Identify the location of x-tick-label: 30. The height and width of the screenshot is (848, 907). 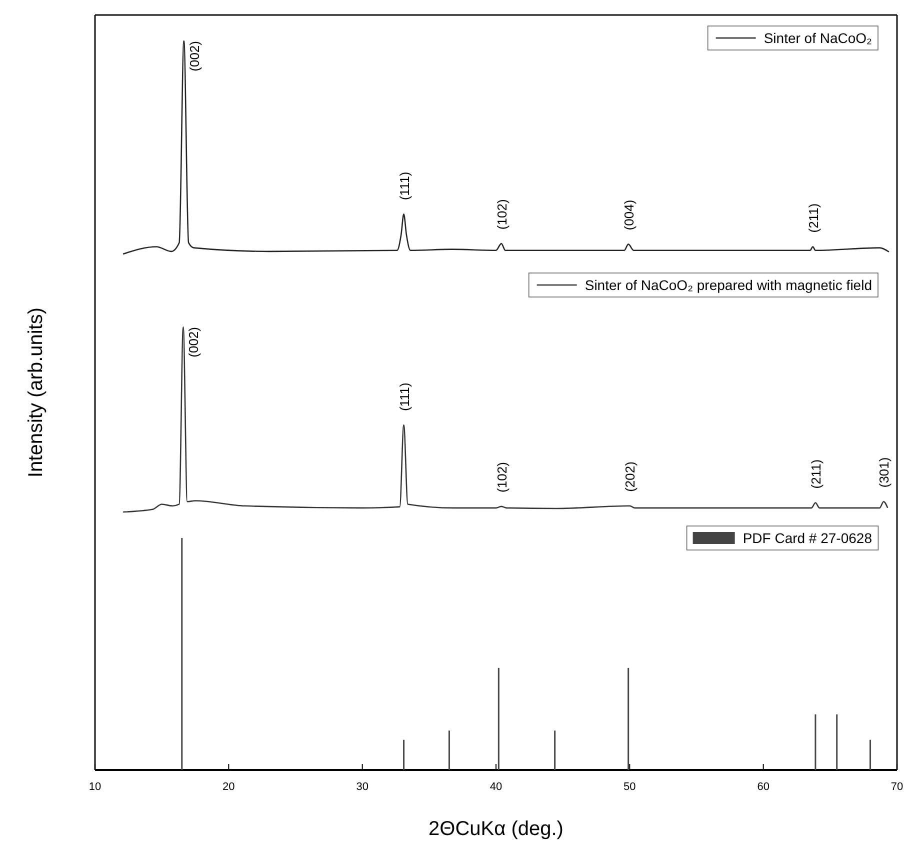
(362, 786).